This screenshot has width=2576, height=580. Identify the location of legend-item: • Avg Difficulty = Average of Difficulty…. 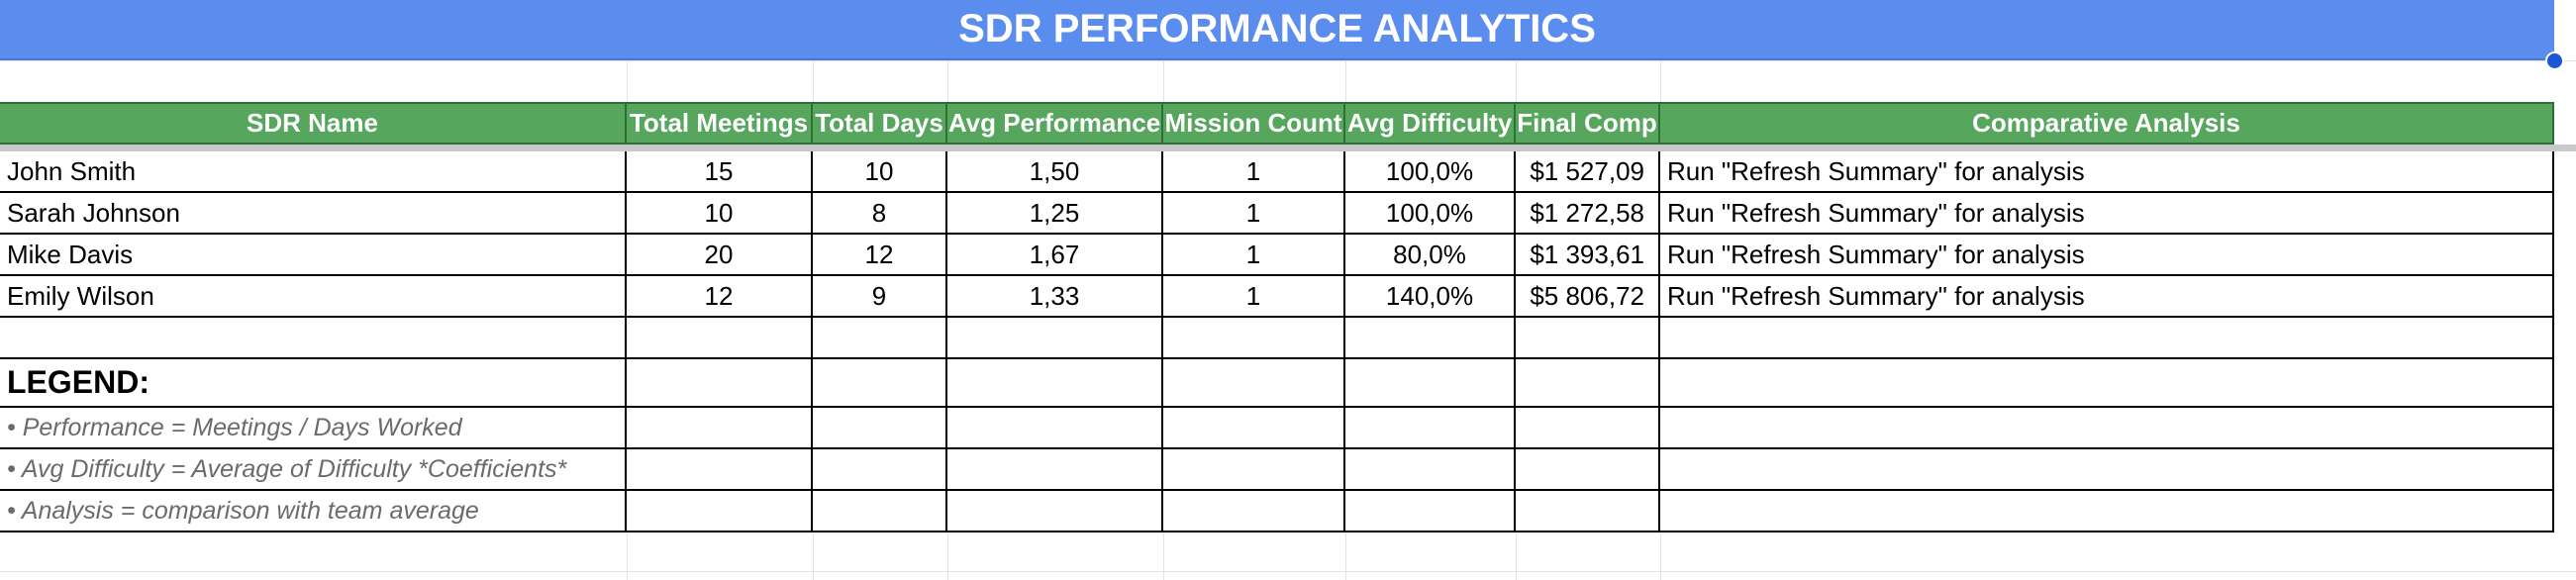
(314, 470).